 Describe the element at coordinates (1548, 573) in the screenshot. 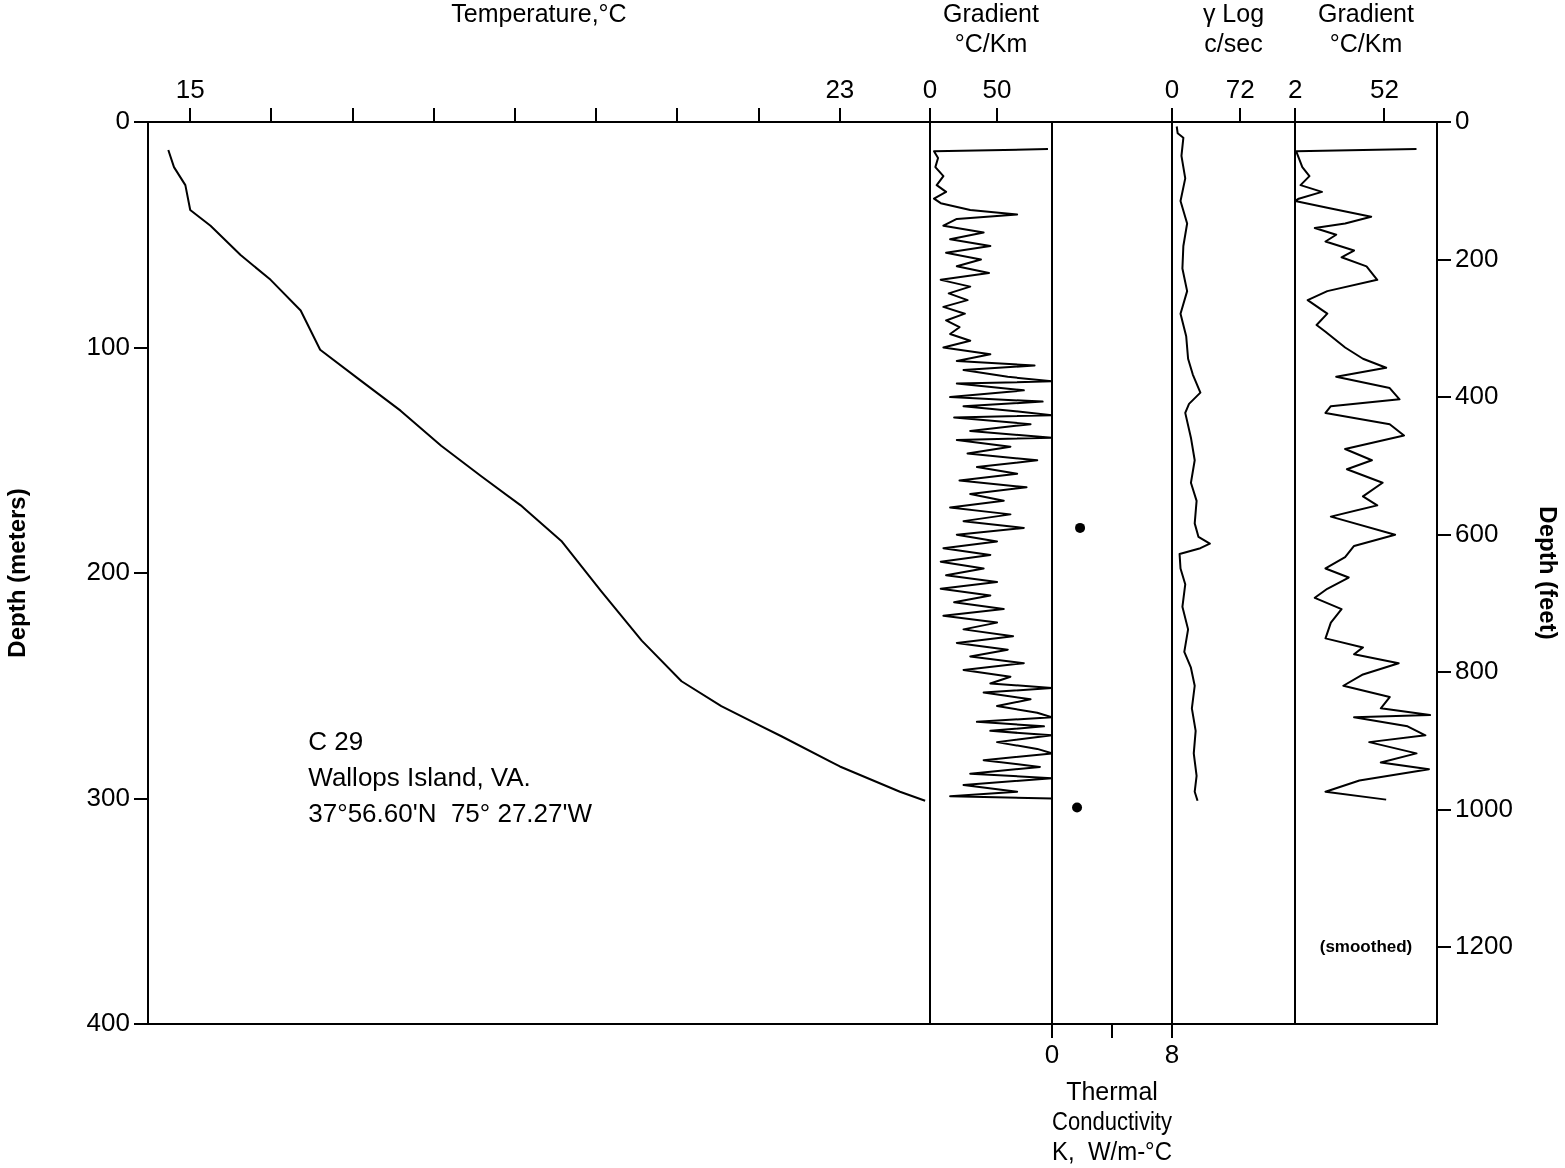

I see `y2-axis-title: Depth (feet)` at that location.